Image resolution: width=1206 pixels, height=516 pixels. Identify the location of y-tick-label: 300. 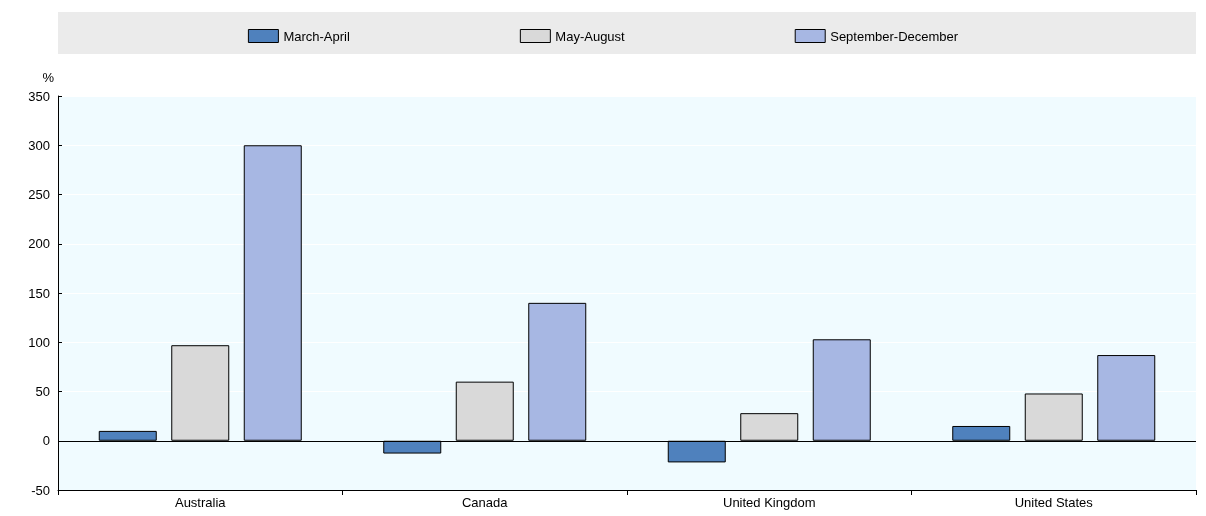
(39, 145).